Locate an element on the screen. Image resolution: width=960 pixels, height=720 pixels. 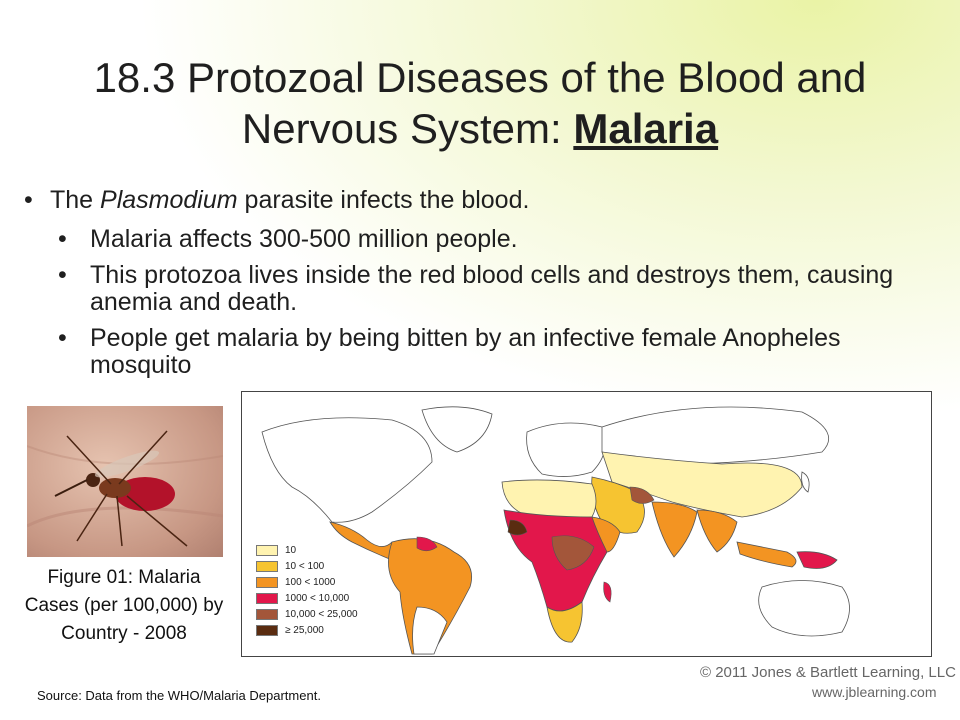
legend-label: 10,000 < 25,000 is located at coordinates (321, 614).